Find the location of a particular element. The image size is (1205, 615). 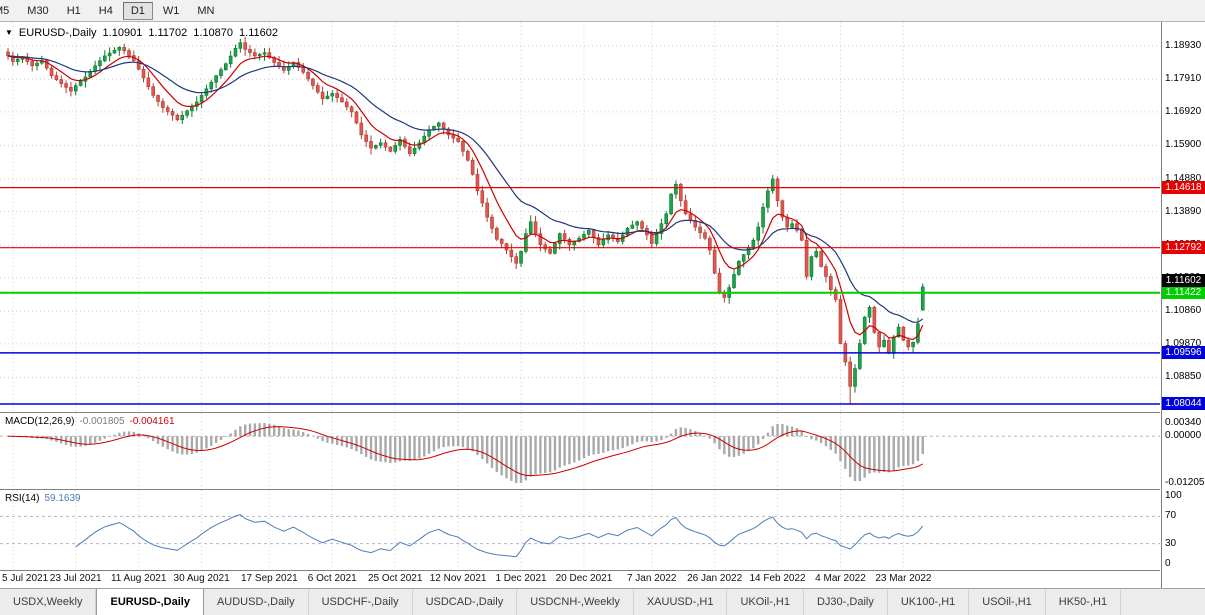

ohlc-low: 1.10870 is located at coordinates (213, 33).